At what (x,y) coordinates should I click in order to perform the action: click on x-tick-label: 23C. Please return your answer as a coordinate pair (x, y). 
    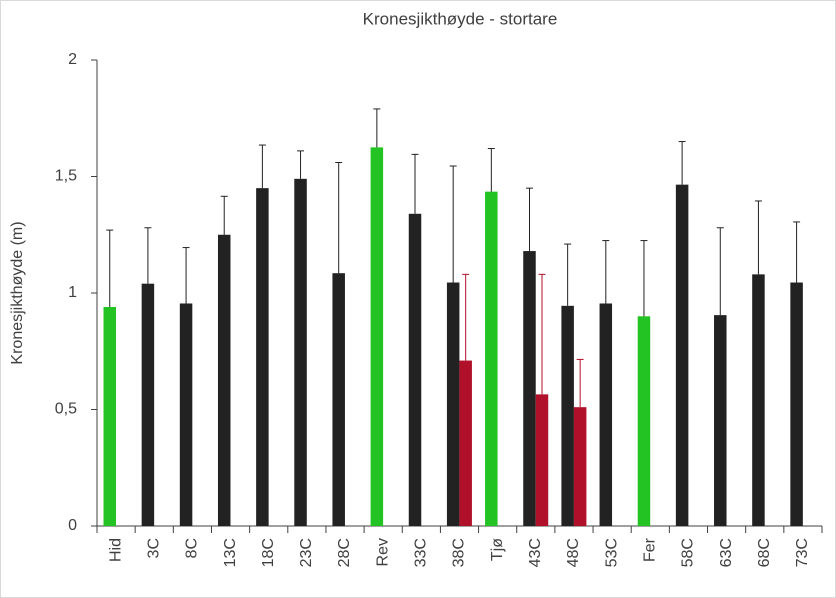
    Looking at the image, I should click on (306, 552).